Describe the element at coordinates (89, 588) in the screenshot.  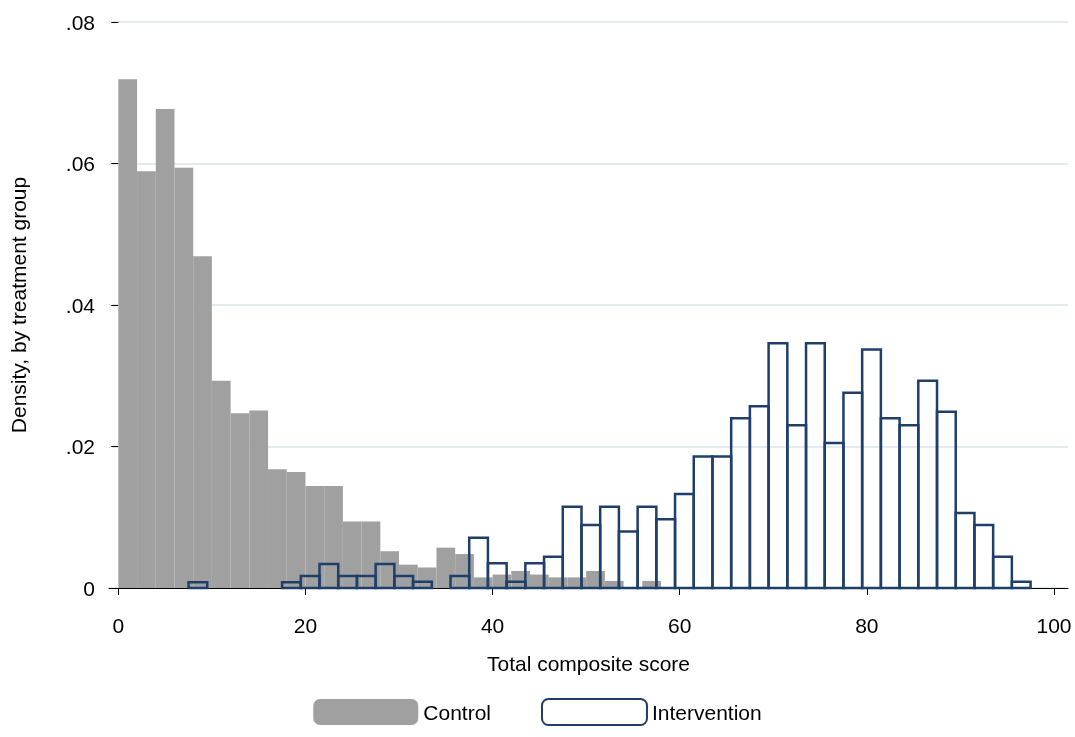
I see `y-tick-label: 0` at that location.